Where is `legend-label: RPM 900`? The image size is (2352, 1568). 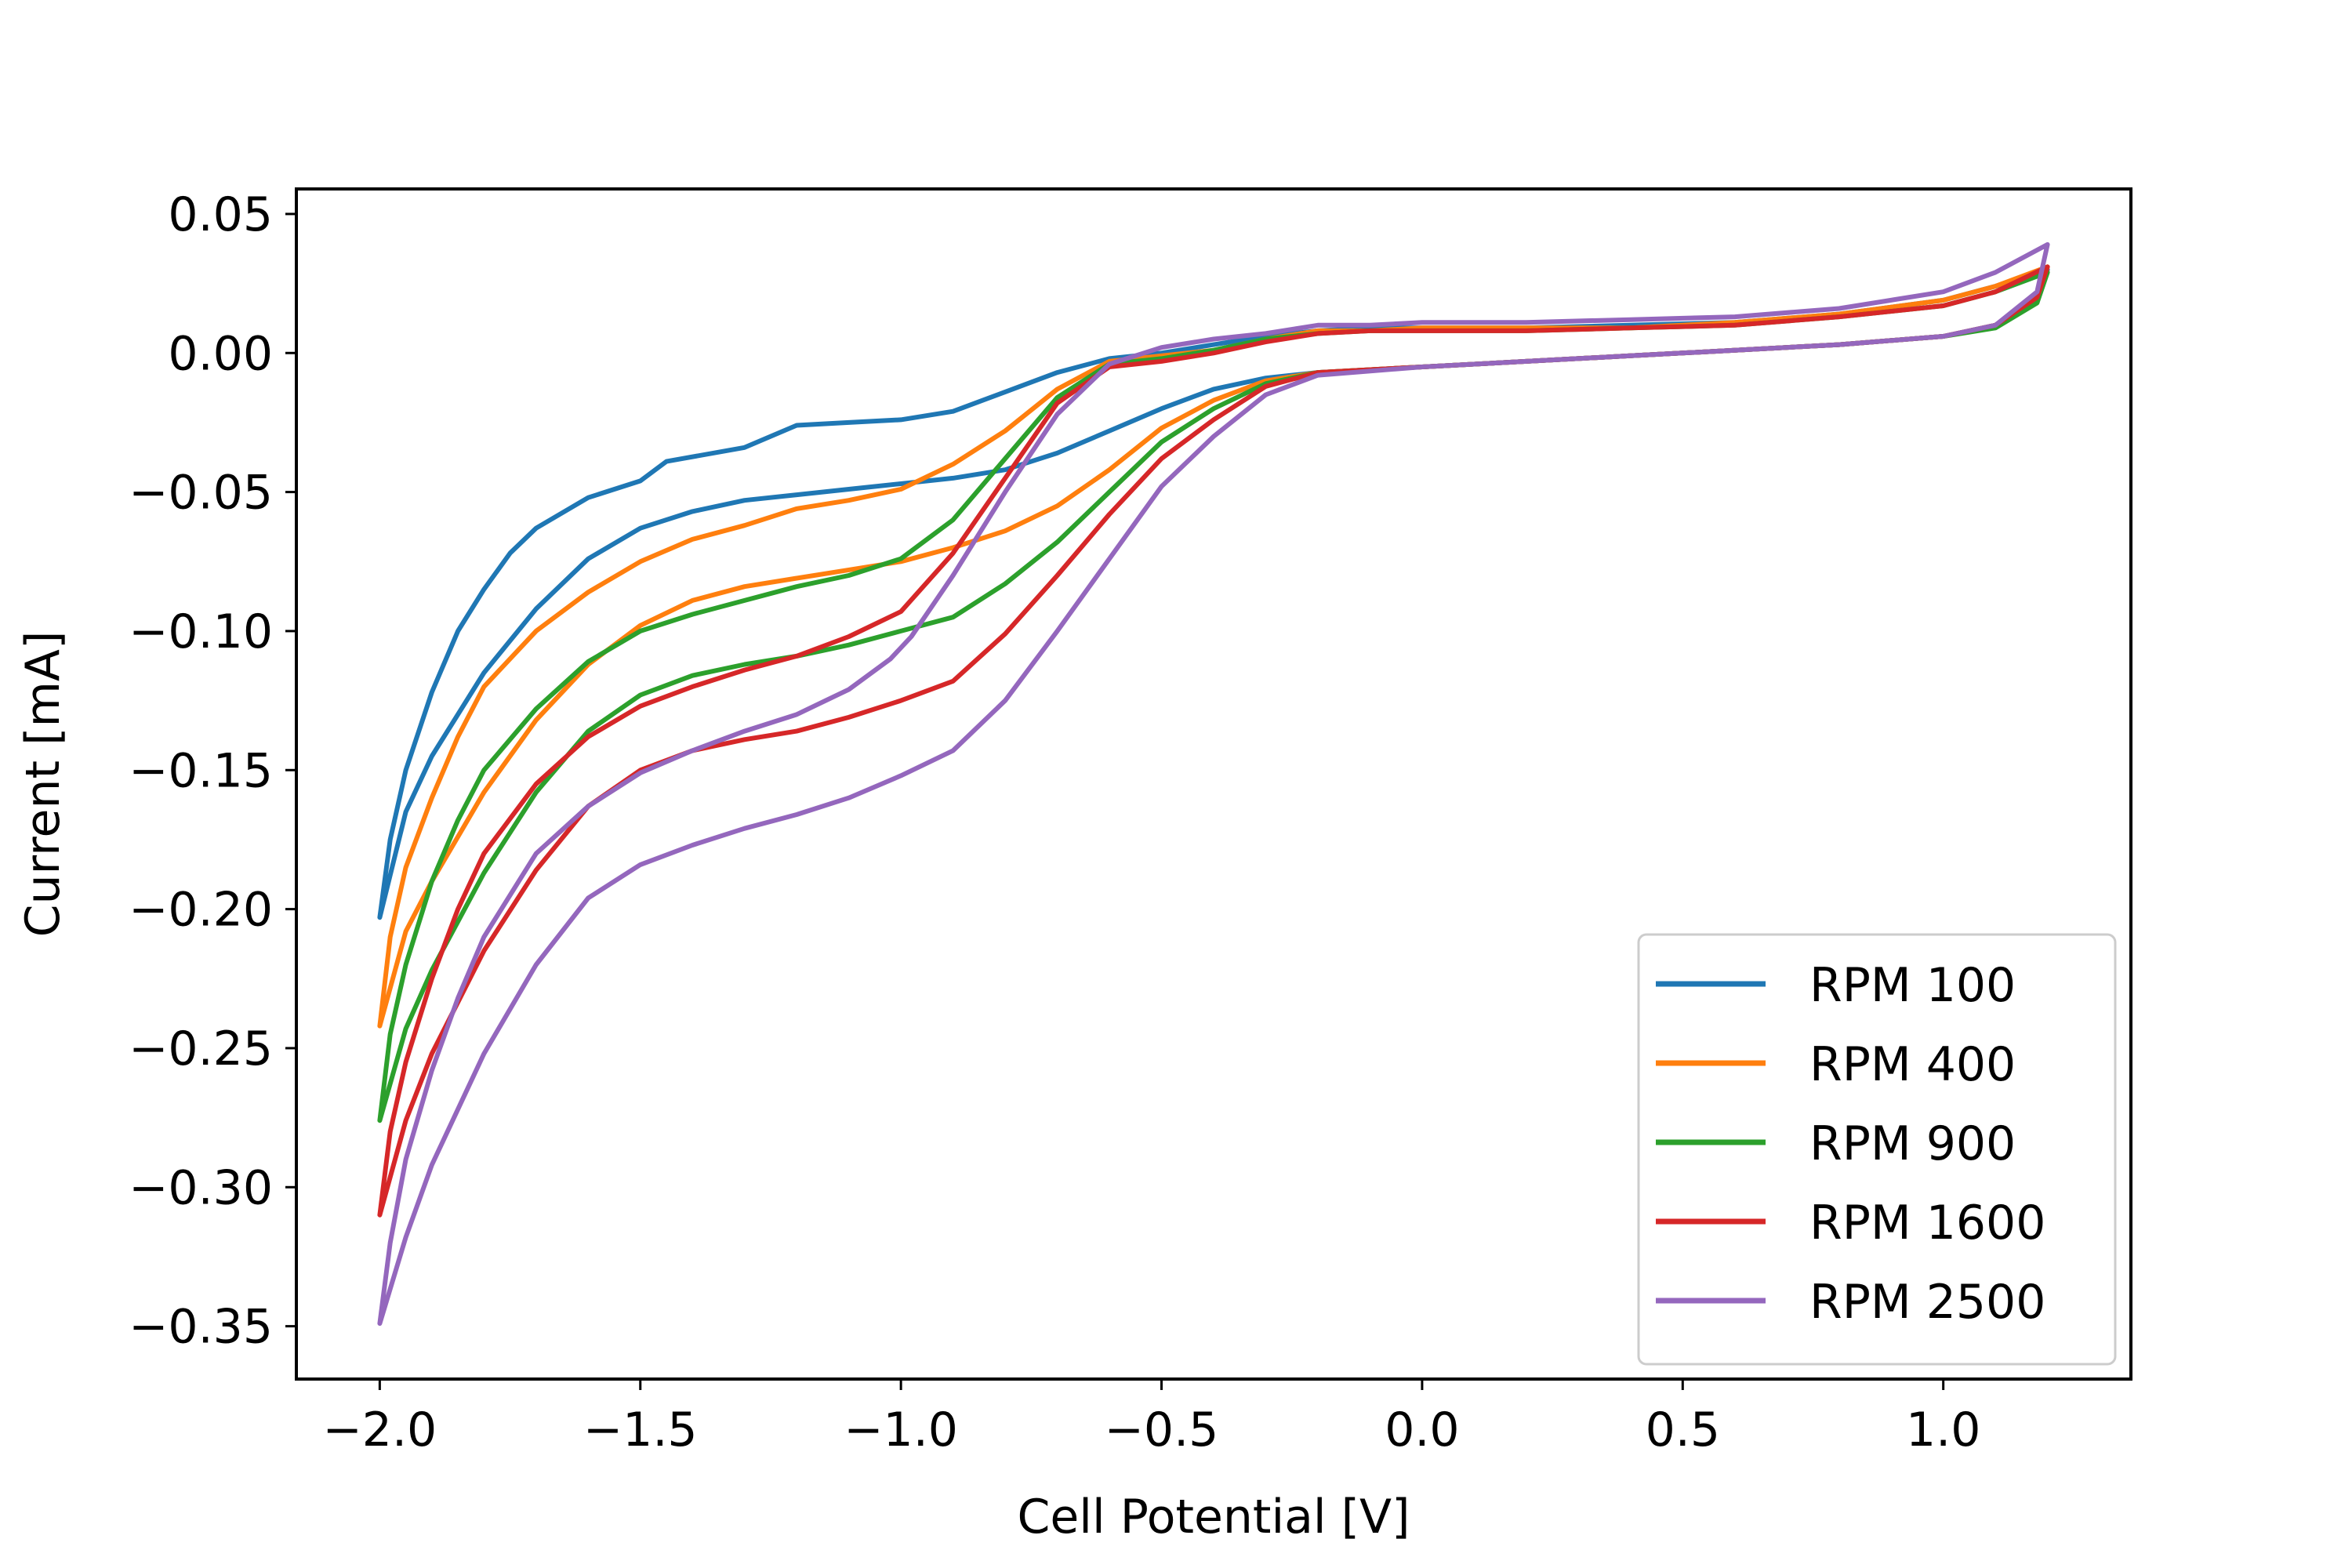 legend-label: RPM 900 is located at coordinates (1912, 1143).